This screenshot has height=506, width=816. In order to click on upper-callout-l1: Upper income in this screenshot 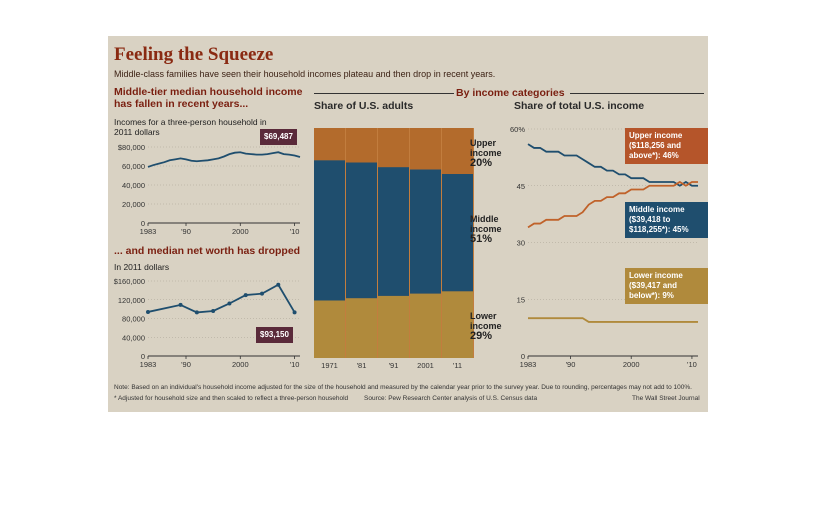, I will do `click(656, 135)`.